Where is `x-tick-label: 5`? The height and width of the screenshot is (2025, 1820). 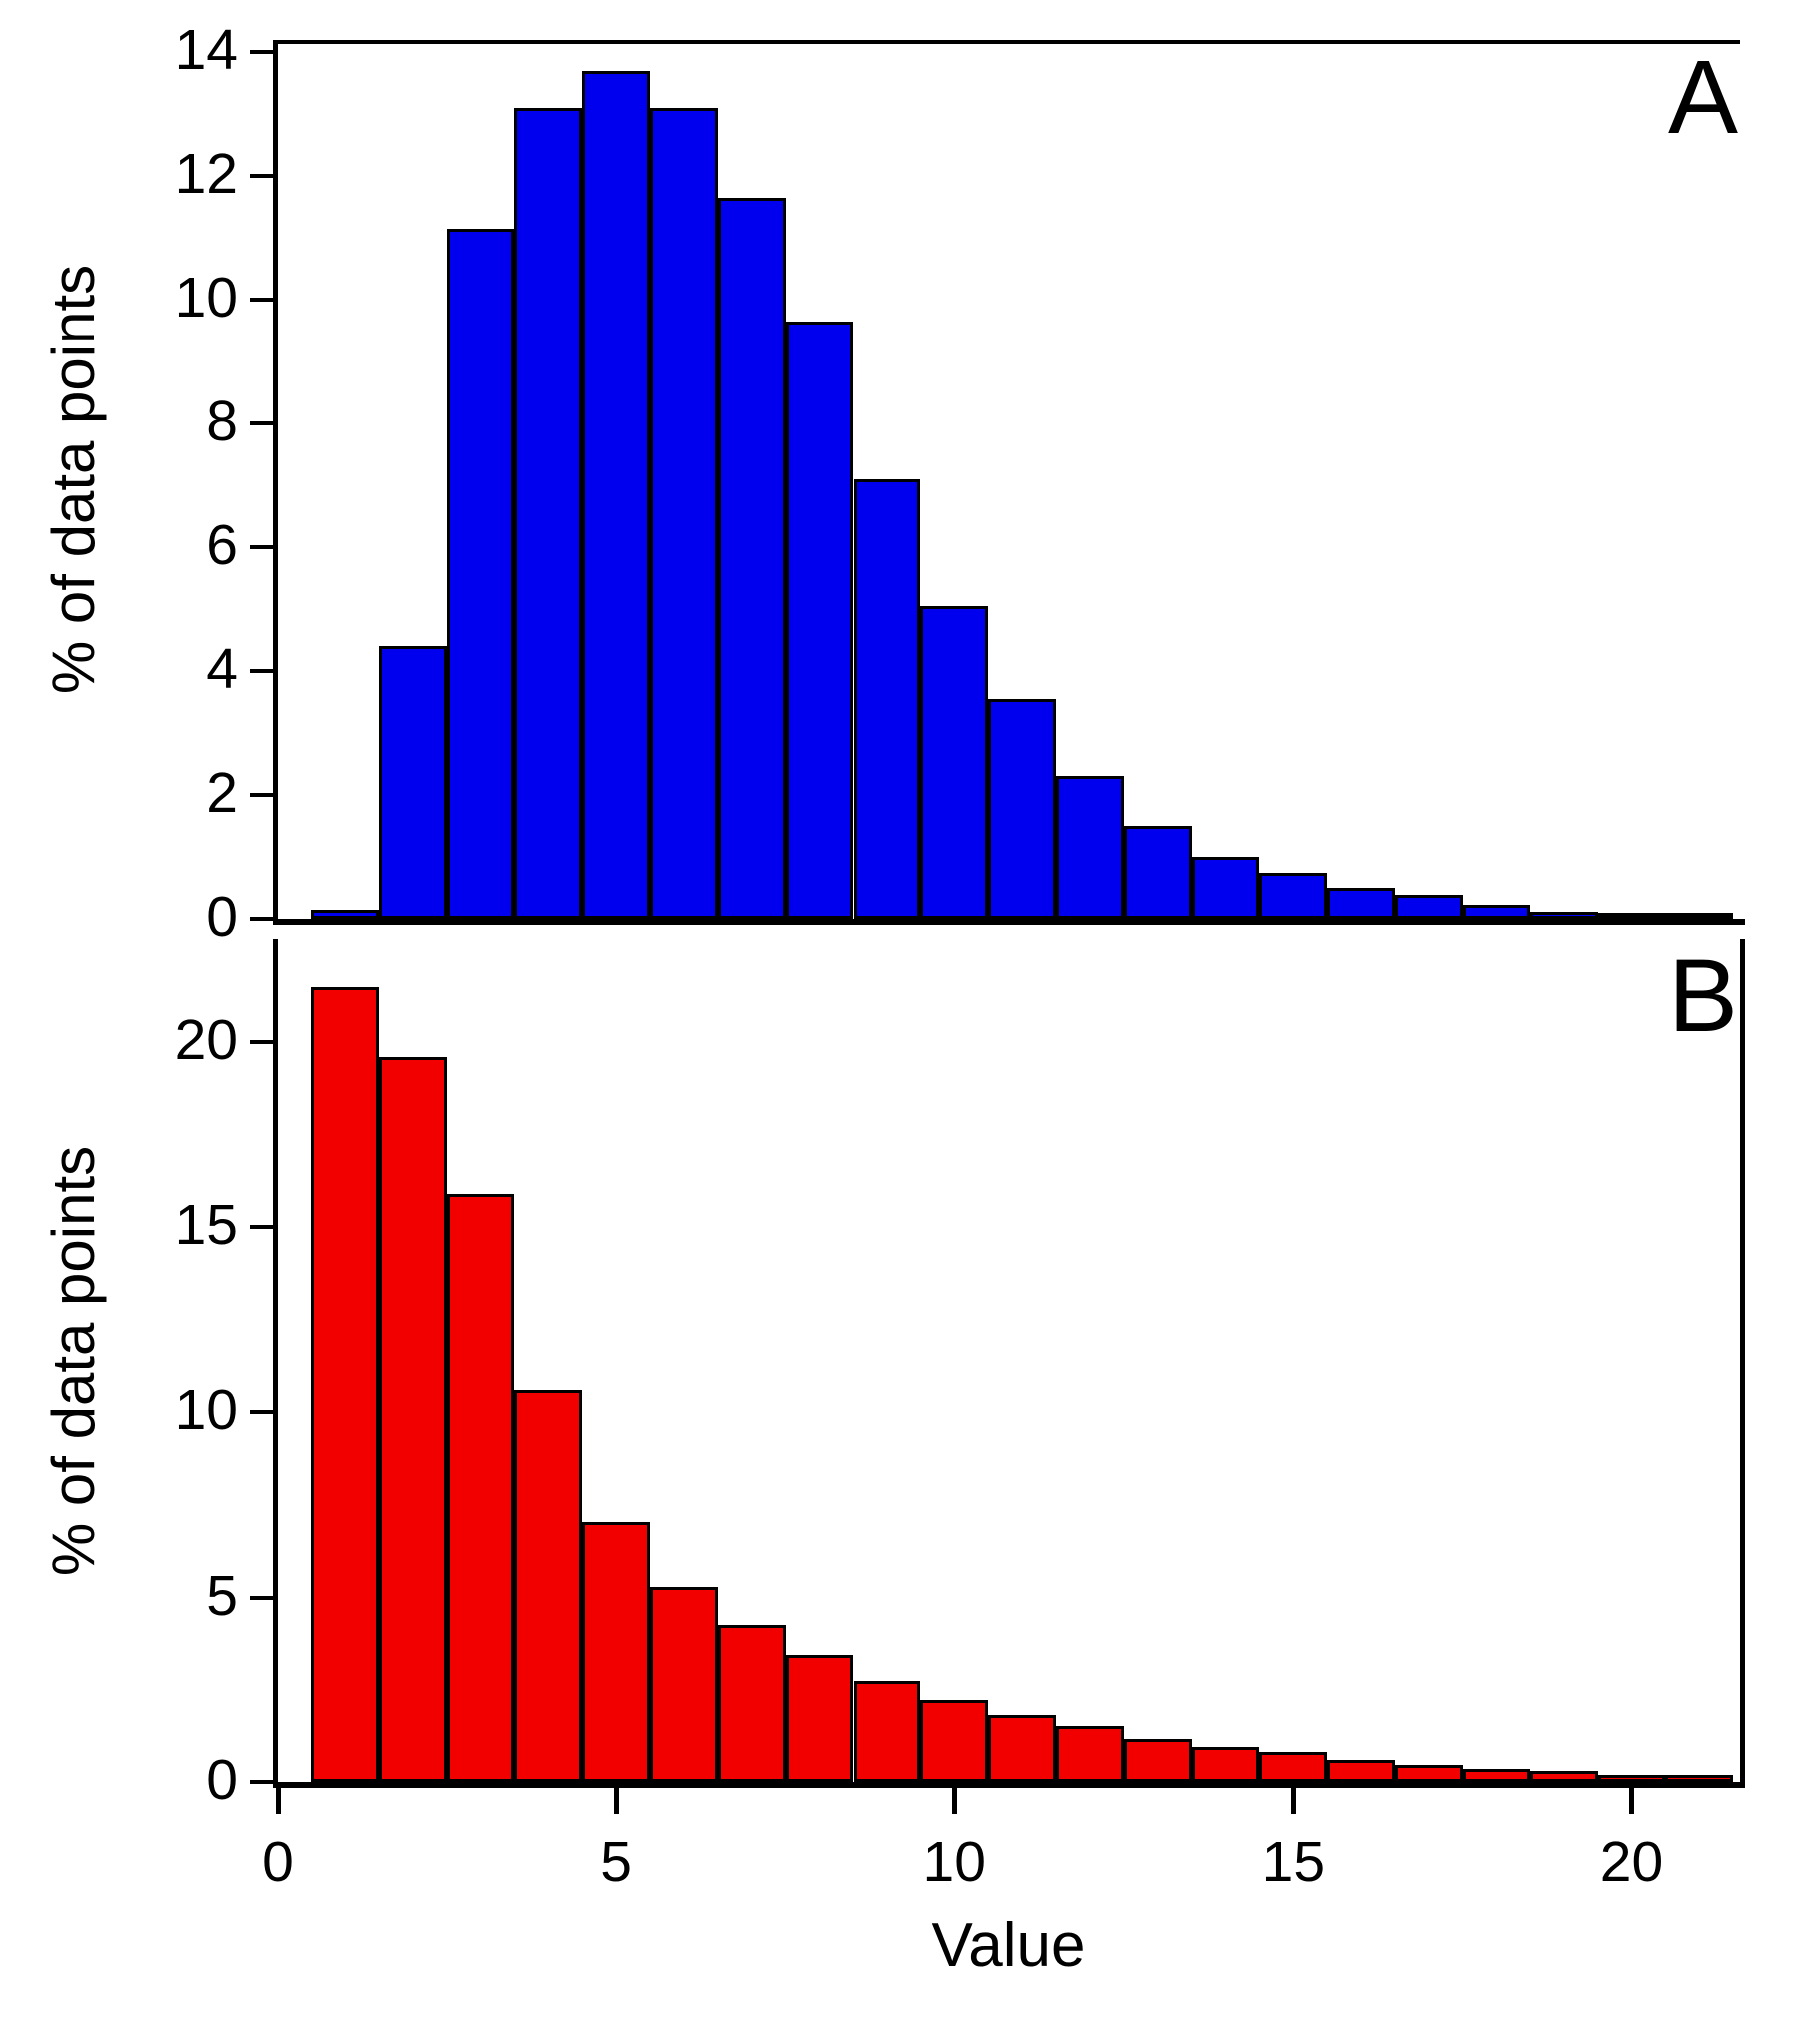 x-tick-label: 5 is located at coordinates (616, 1862).